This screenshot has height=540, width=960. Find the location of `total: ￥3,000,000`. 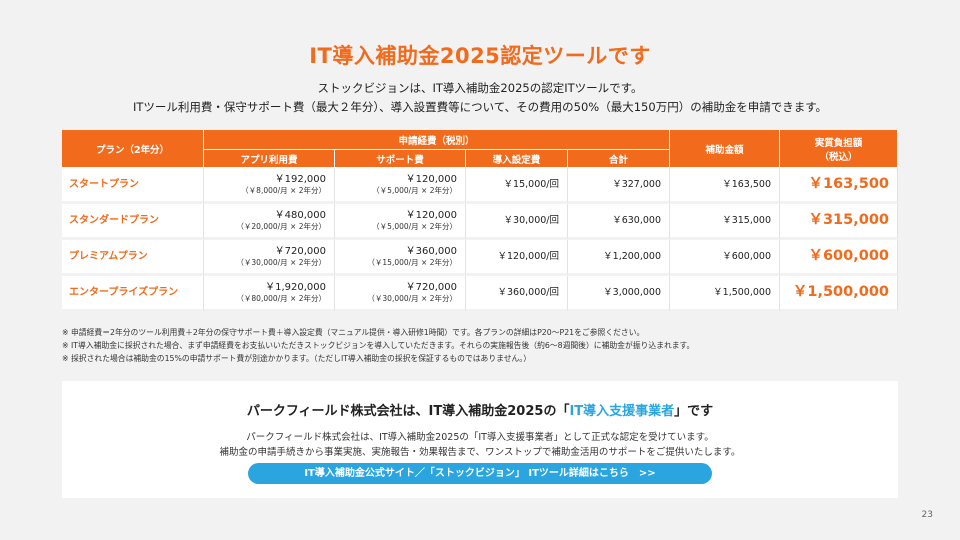

total: ￥3,000,000 is located at coordinates (619, 294).